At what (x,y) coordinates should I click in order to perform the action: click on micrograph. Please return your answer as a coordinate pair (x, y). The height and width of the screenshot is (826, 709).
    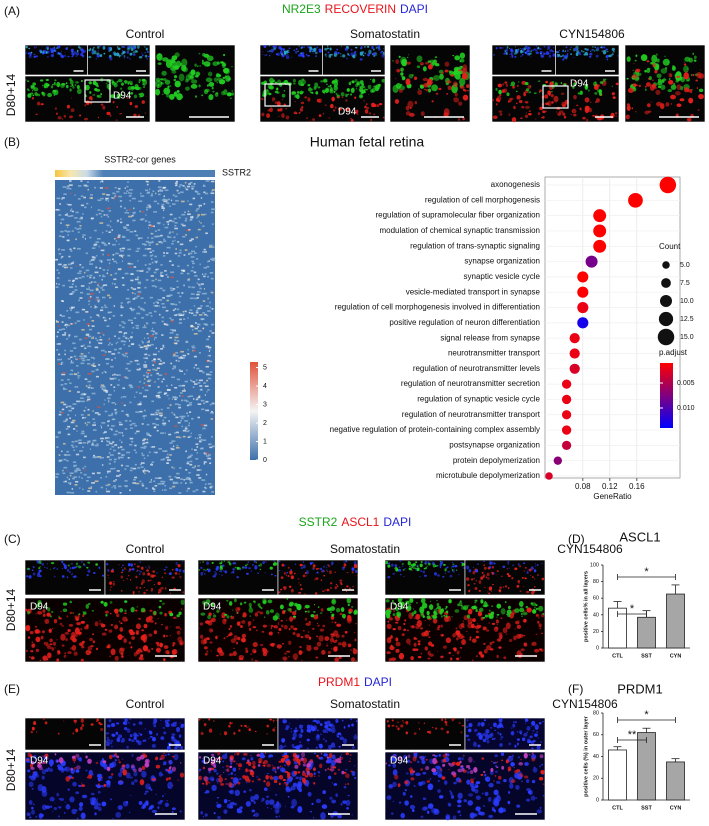
    Looking at the image, I should click on (278, 630).